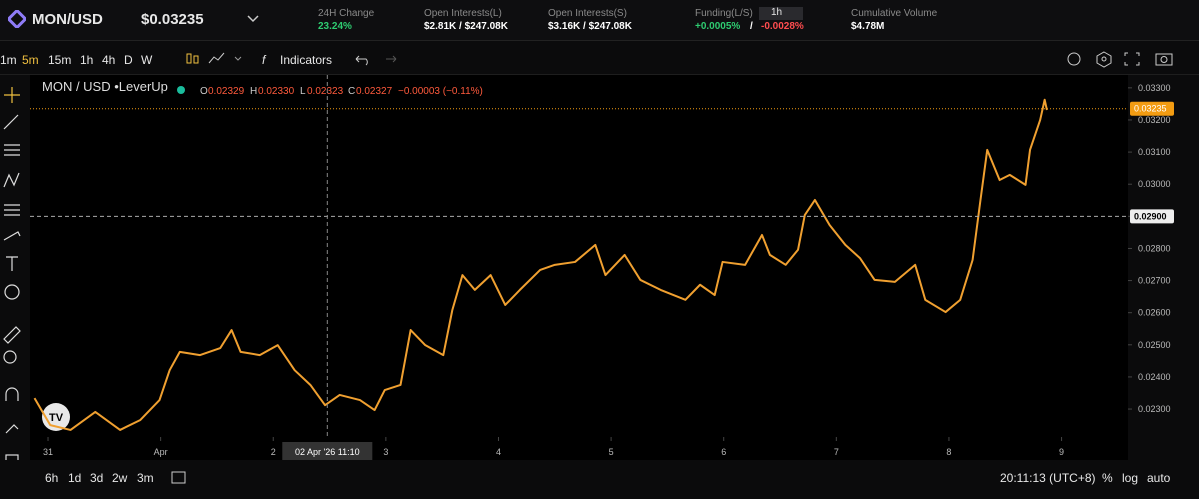 The height and width of the screenshot is (499, 1199). I want to click on stat-value: $4.78M, so click(868, 26).